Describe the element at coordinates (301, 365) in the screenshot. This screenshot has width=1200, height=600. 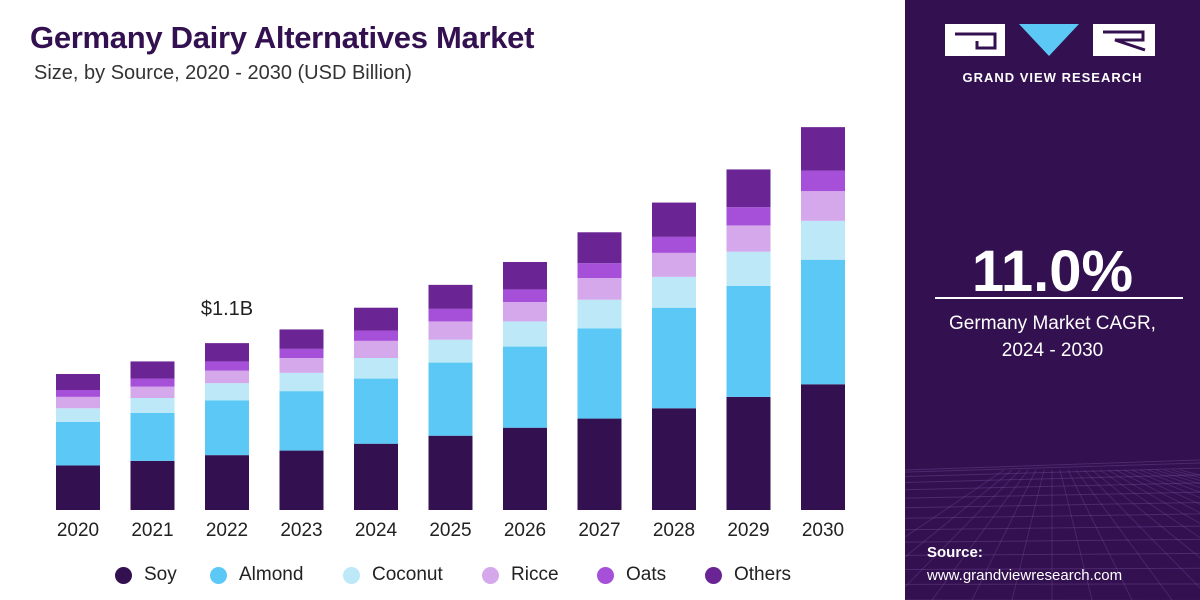
I see `bar-segment-ricce-2023` at that location.